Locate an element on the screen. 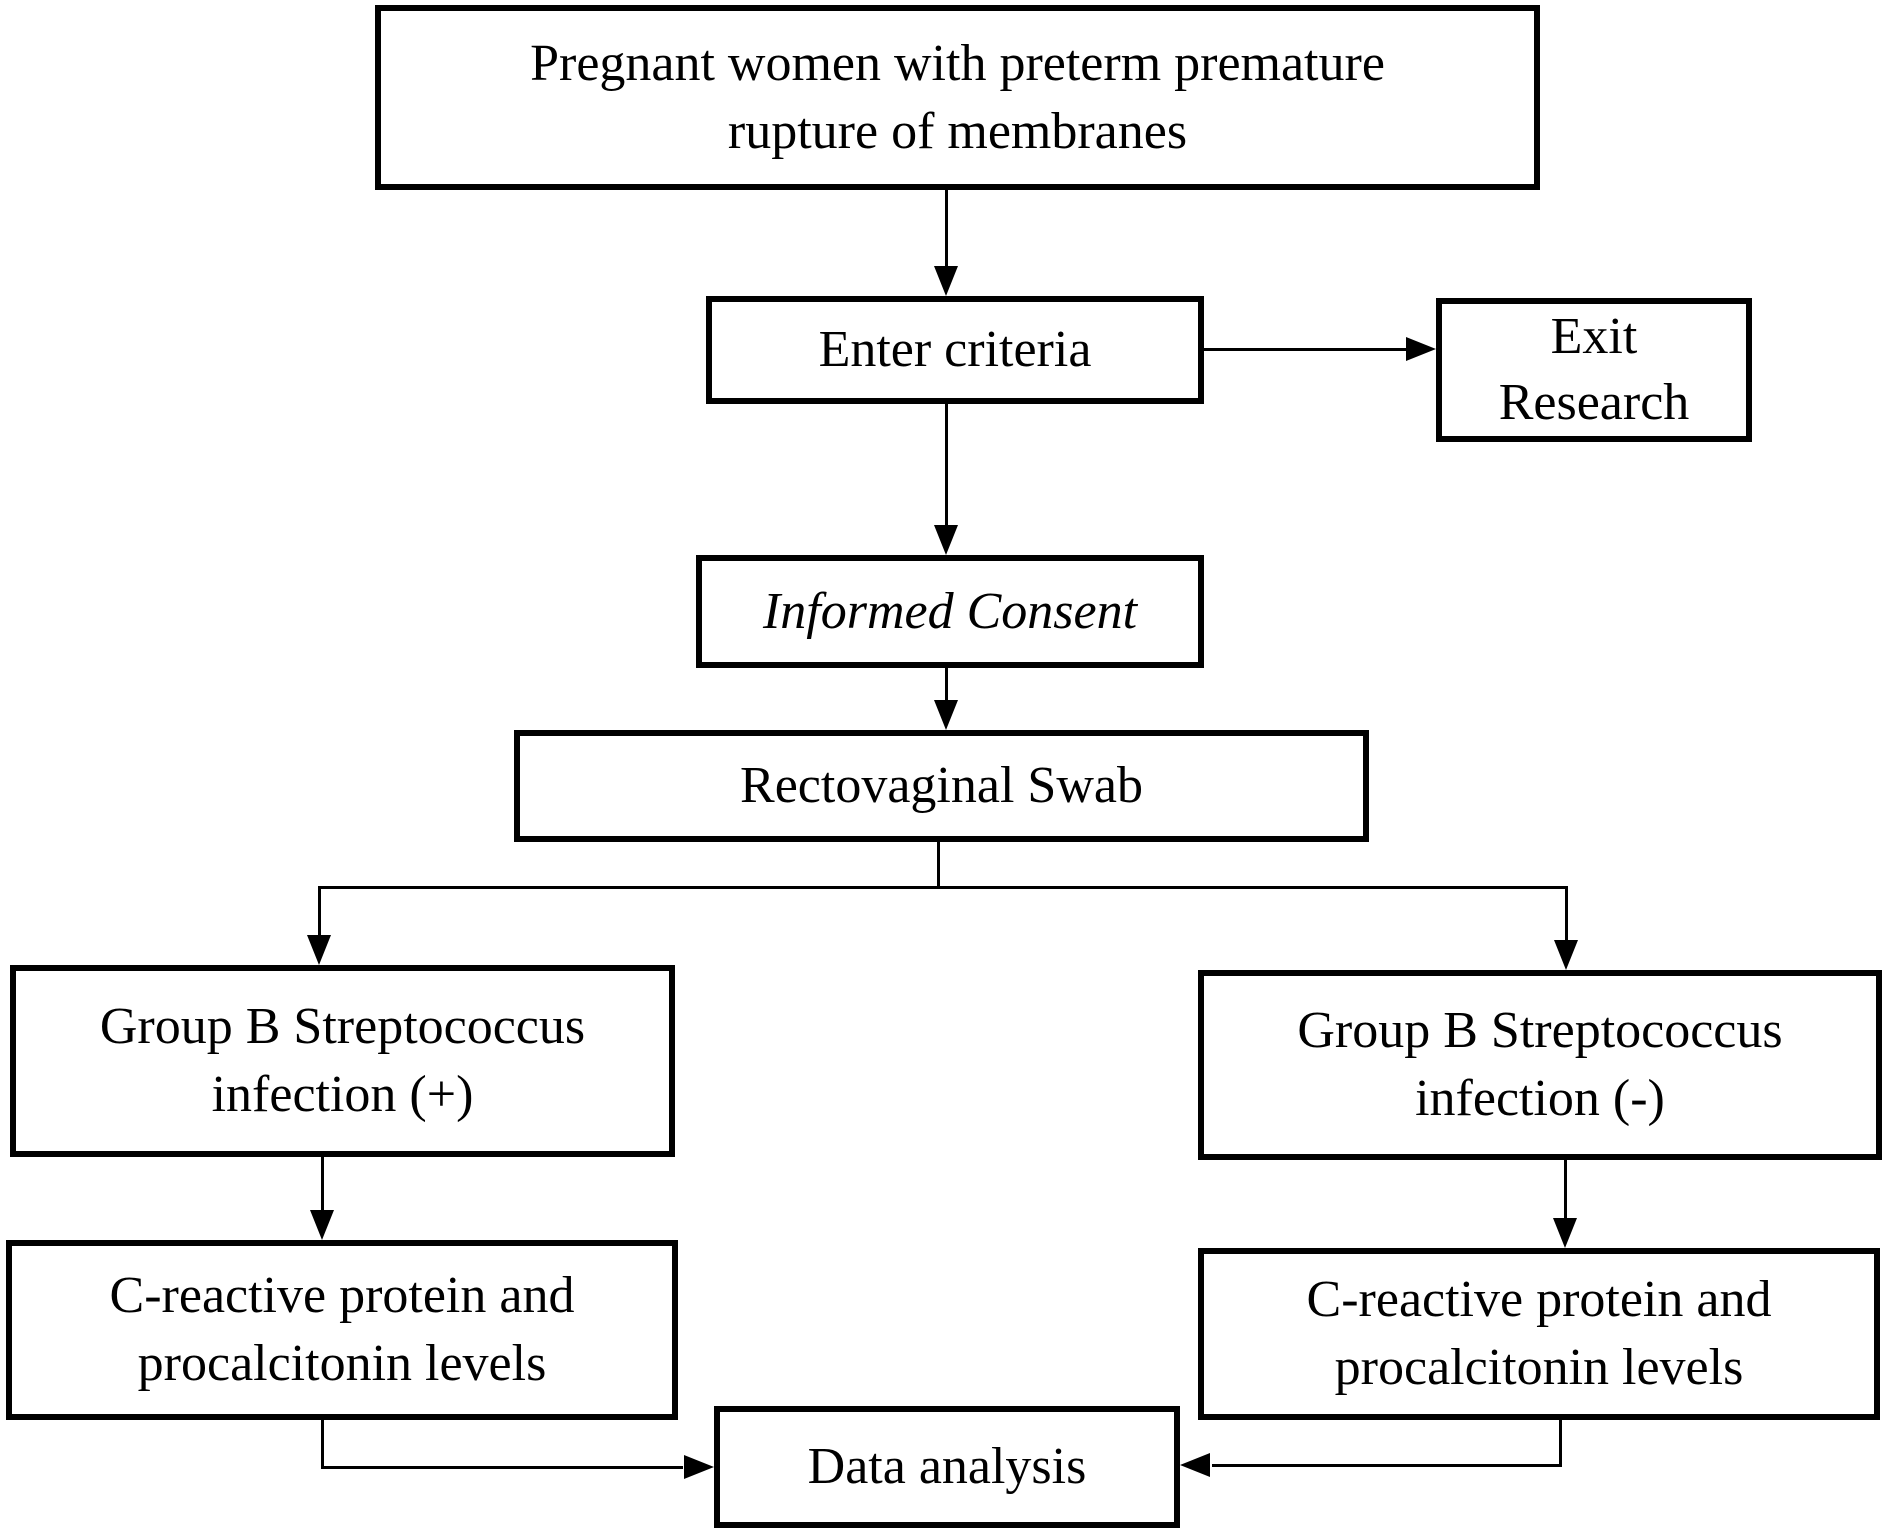 The image size is (1888, 1534). node-data-analysis-label: Data analysis is located at coordinates (947, 1466).